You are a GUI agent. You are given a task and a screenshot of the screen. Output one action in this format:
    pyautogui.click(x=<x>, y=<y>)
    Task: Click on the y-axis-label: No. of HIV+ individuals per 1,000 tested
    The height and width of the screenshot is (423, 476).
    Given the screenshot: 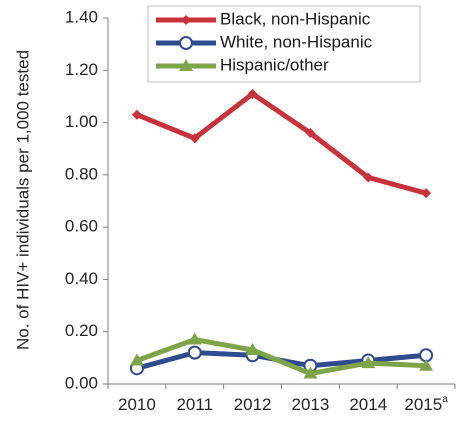 What is the action you would take?
    pyautogui.click(x=22, y=200)
    